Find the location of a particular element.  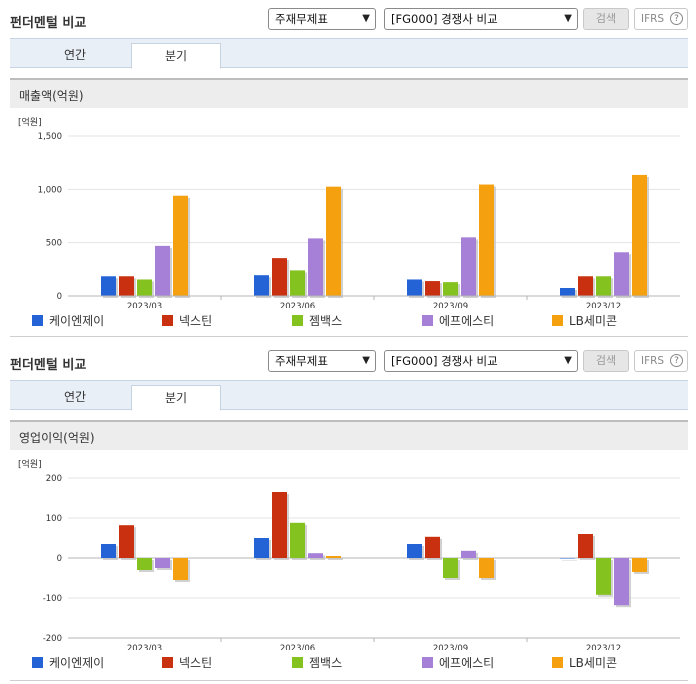

legend-item: 넥스틴 is located at coordinates (187, 662).